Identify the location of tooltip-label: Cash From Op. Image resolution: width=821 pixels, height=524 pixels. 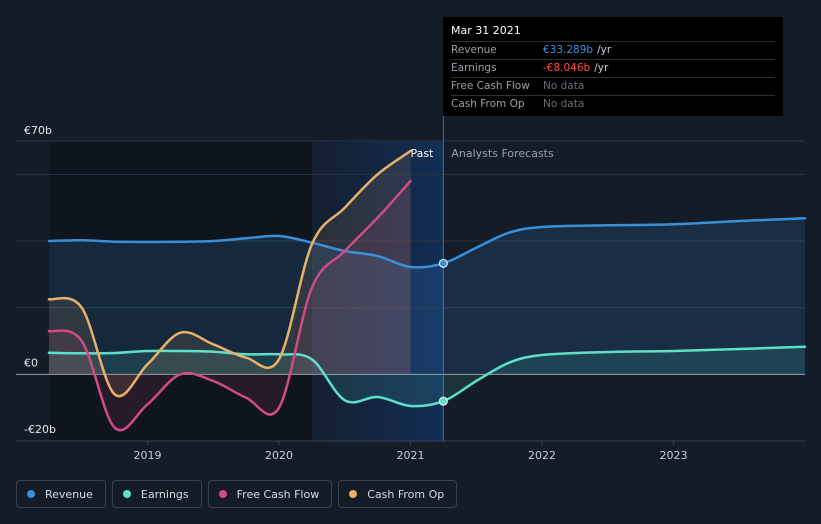
(488, 104).